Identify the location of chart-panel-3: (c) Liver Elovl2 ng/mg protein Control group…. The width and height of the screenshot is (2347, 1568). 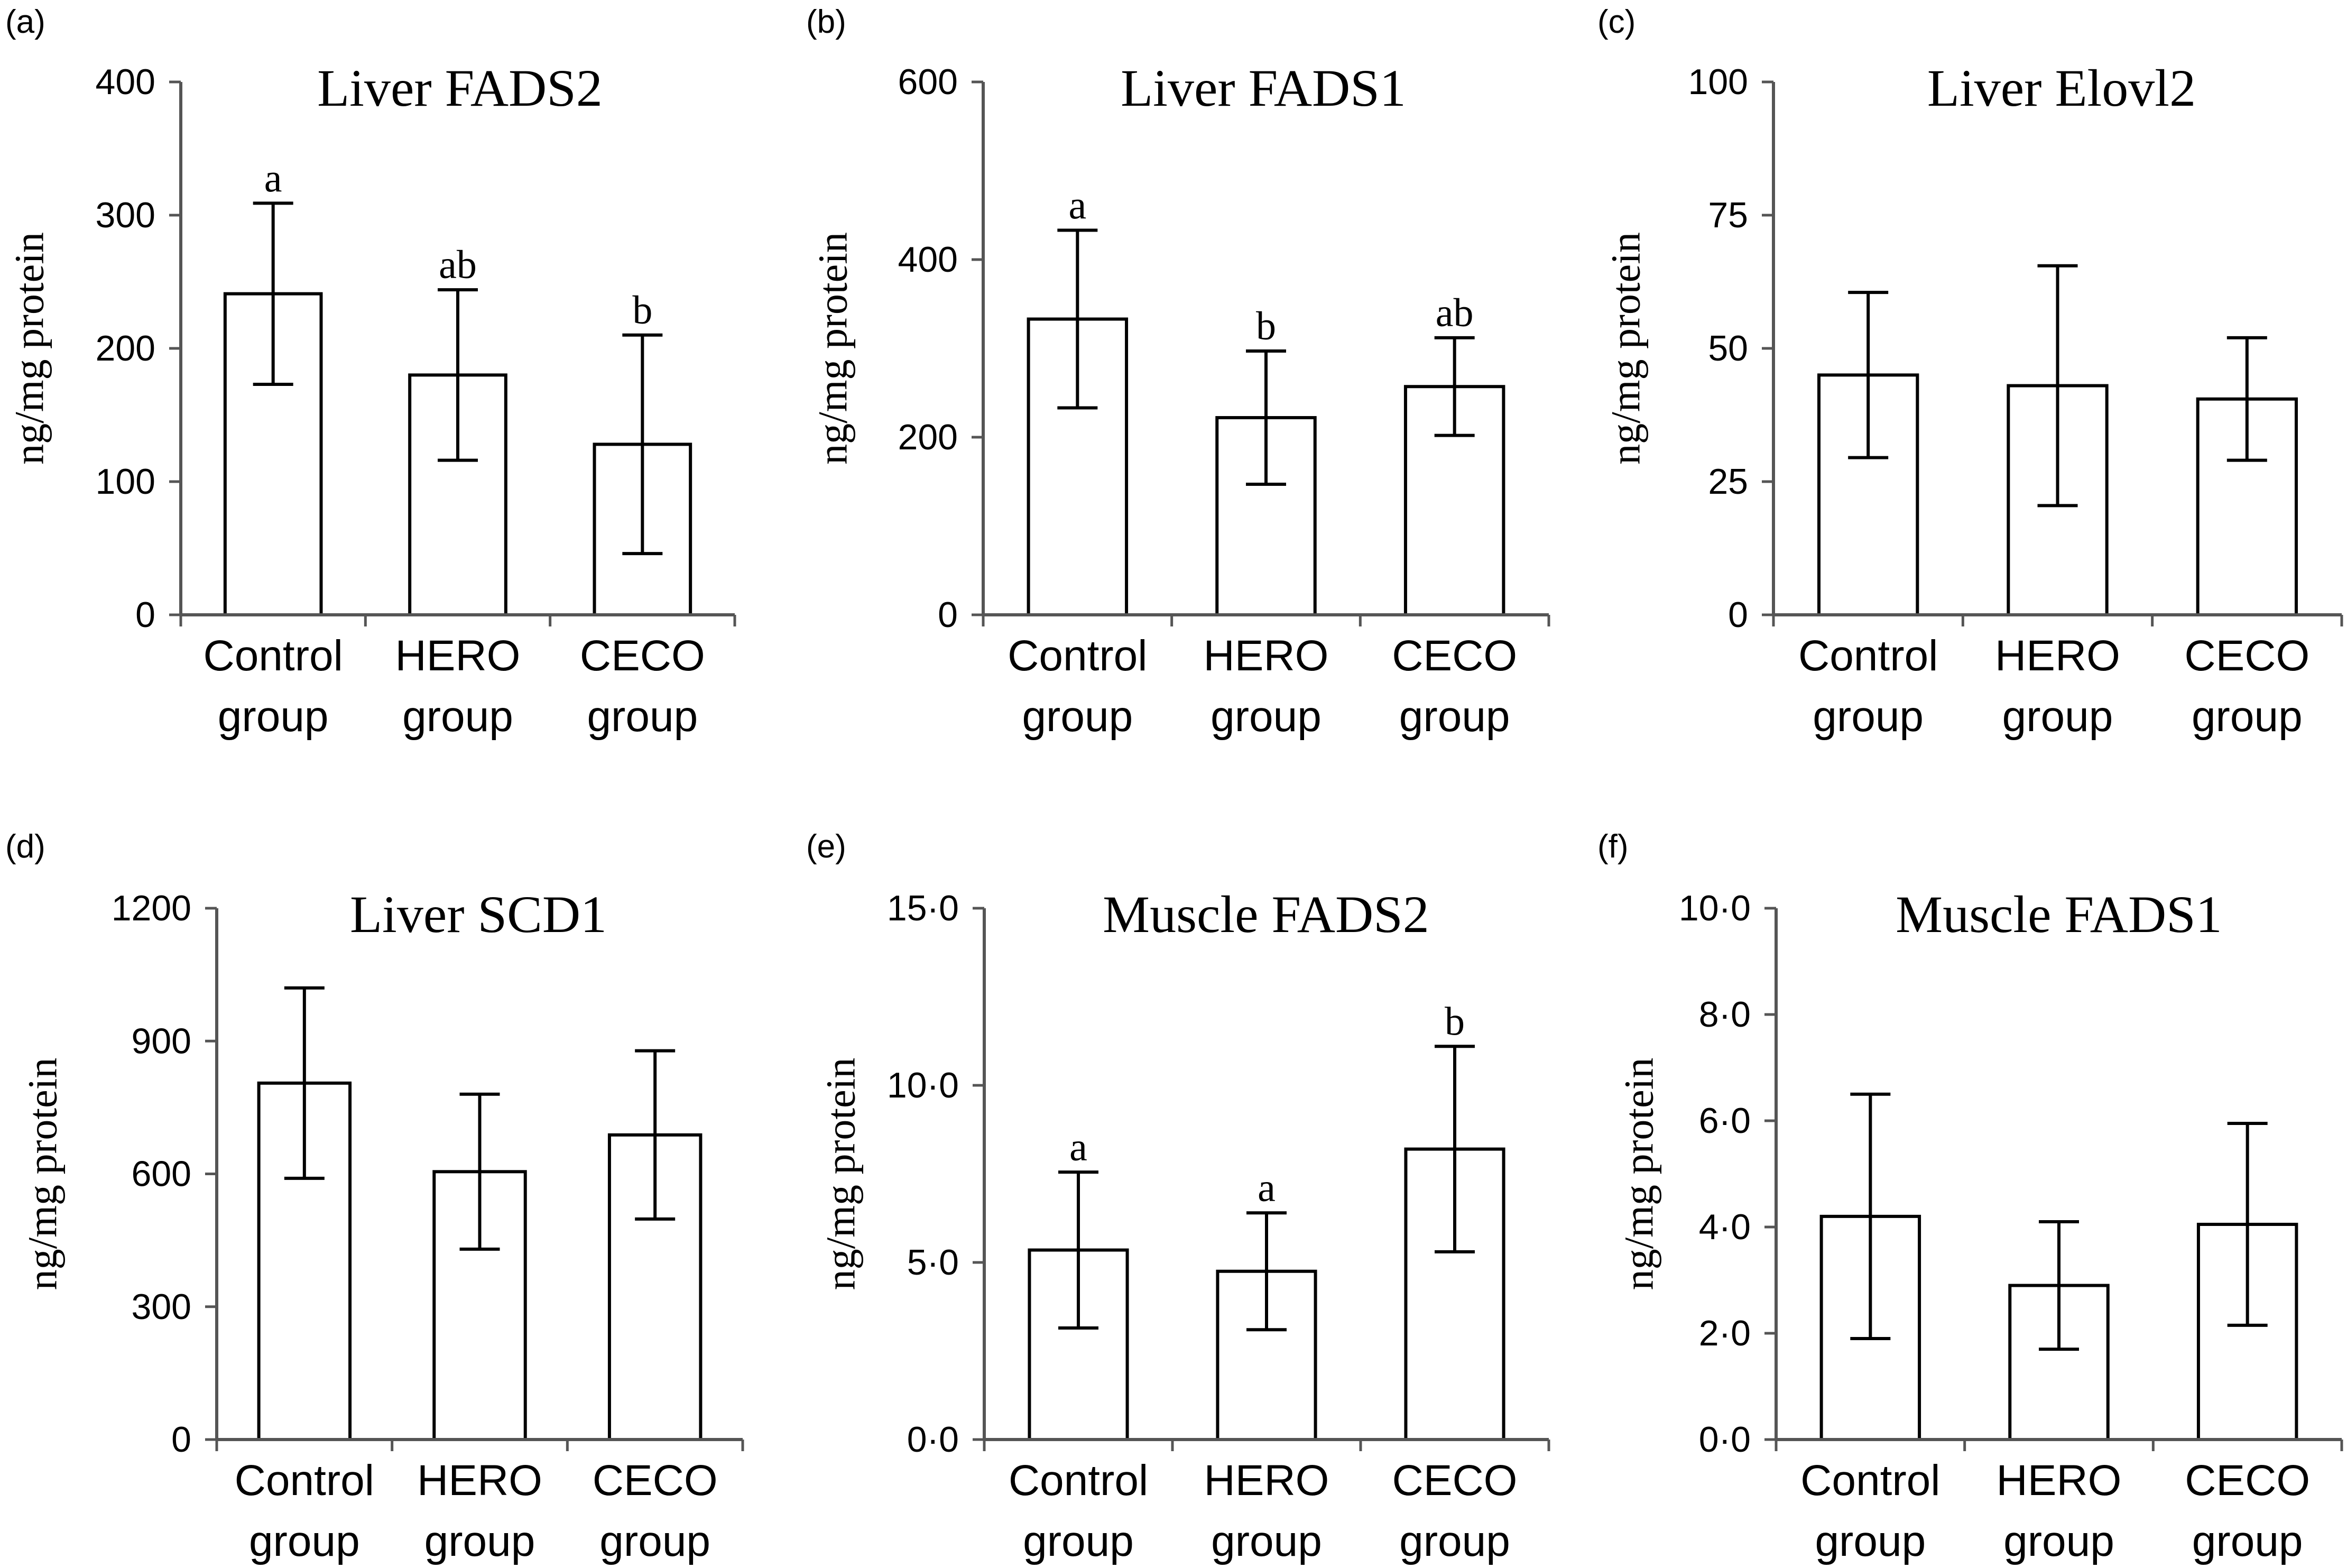
(1970, 372).